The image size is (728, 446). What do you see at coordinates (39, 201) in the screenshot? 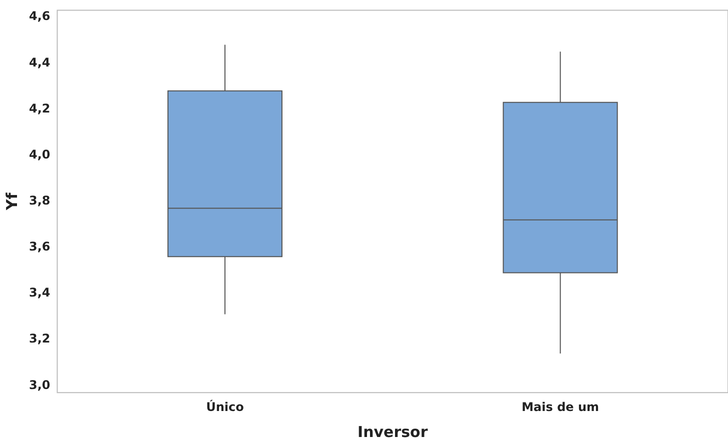
I see `y-tick-label: 3,8` at bounding box center [39, 201].